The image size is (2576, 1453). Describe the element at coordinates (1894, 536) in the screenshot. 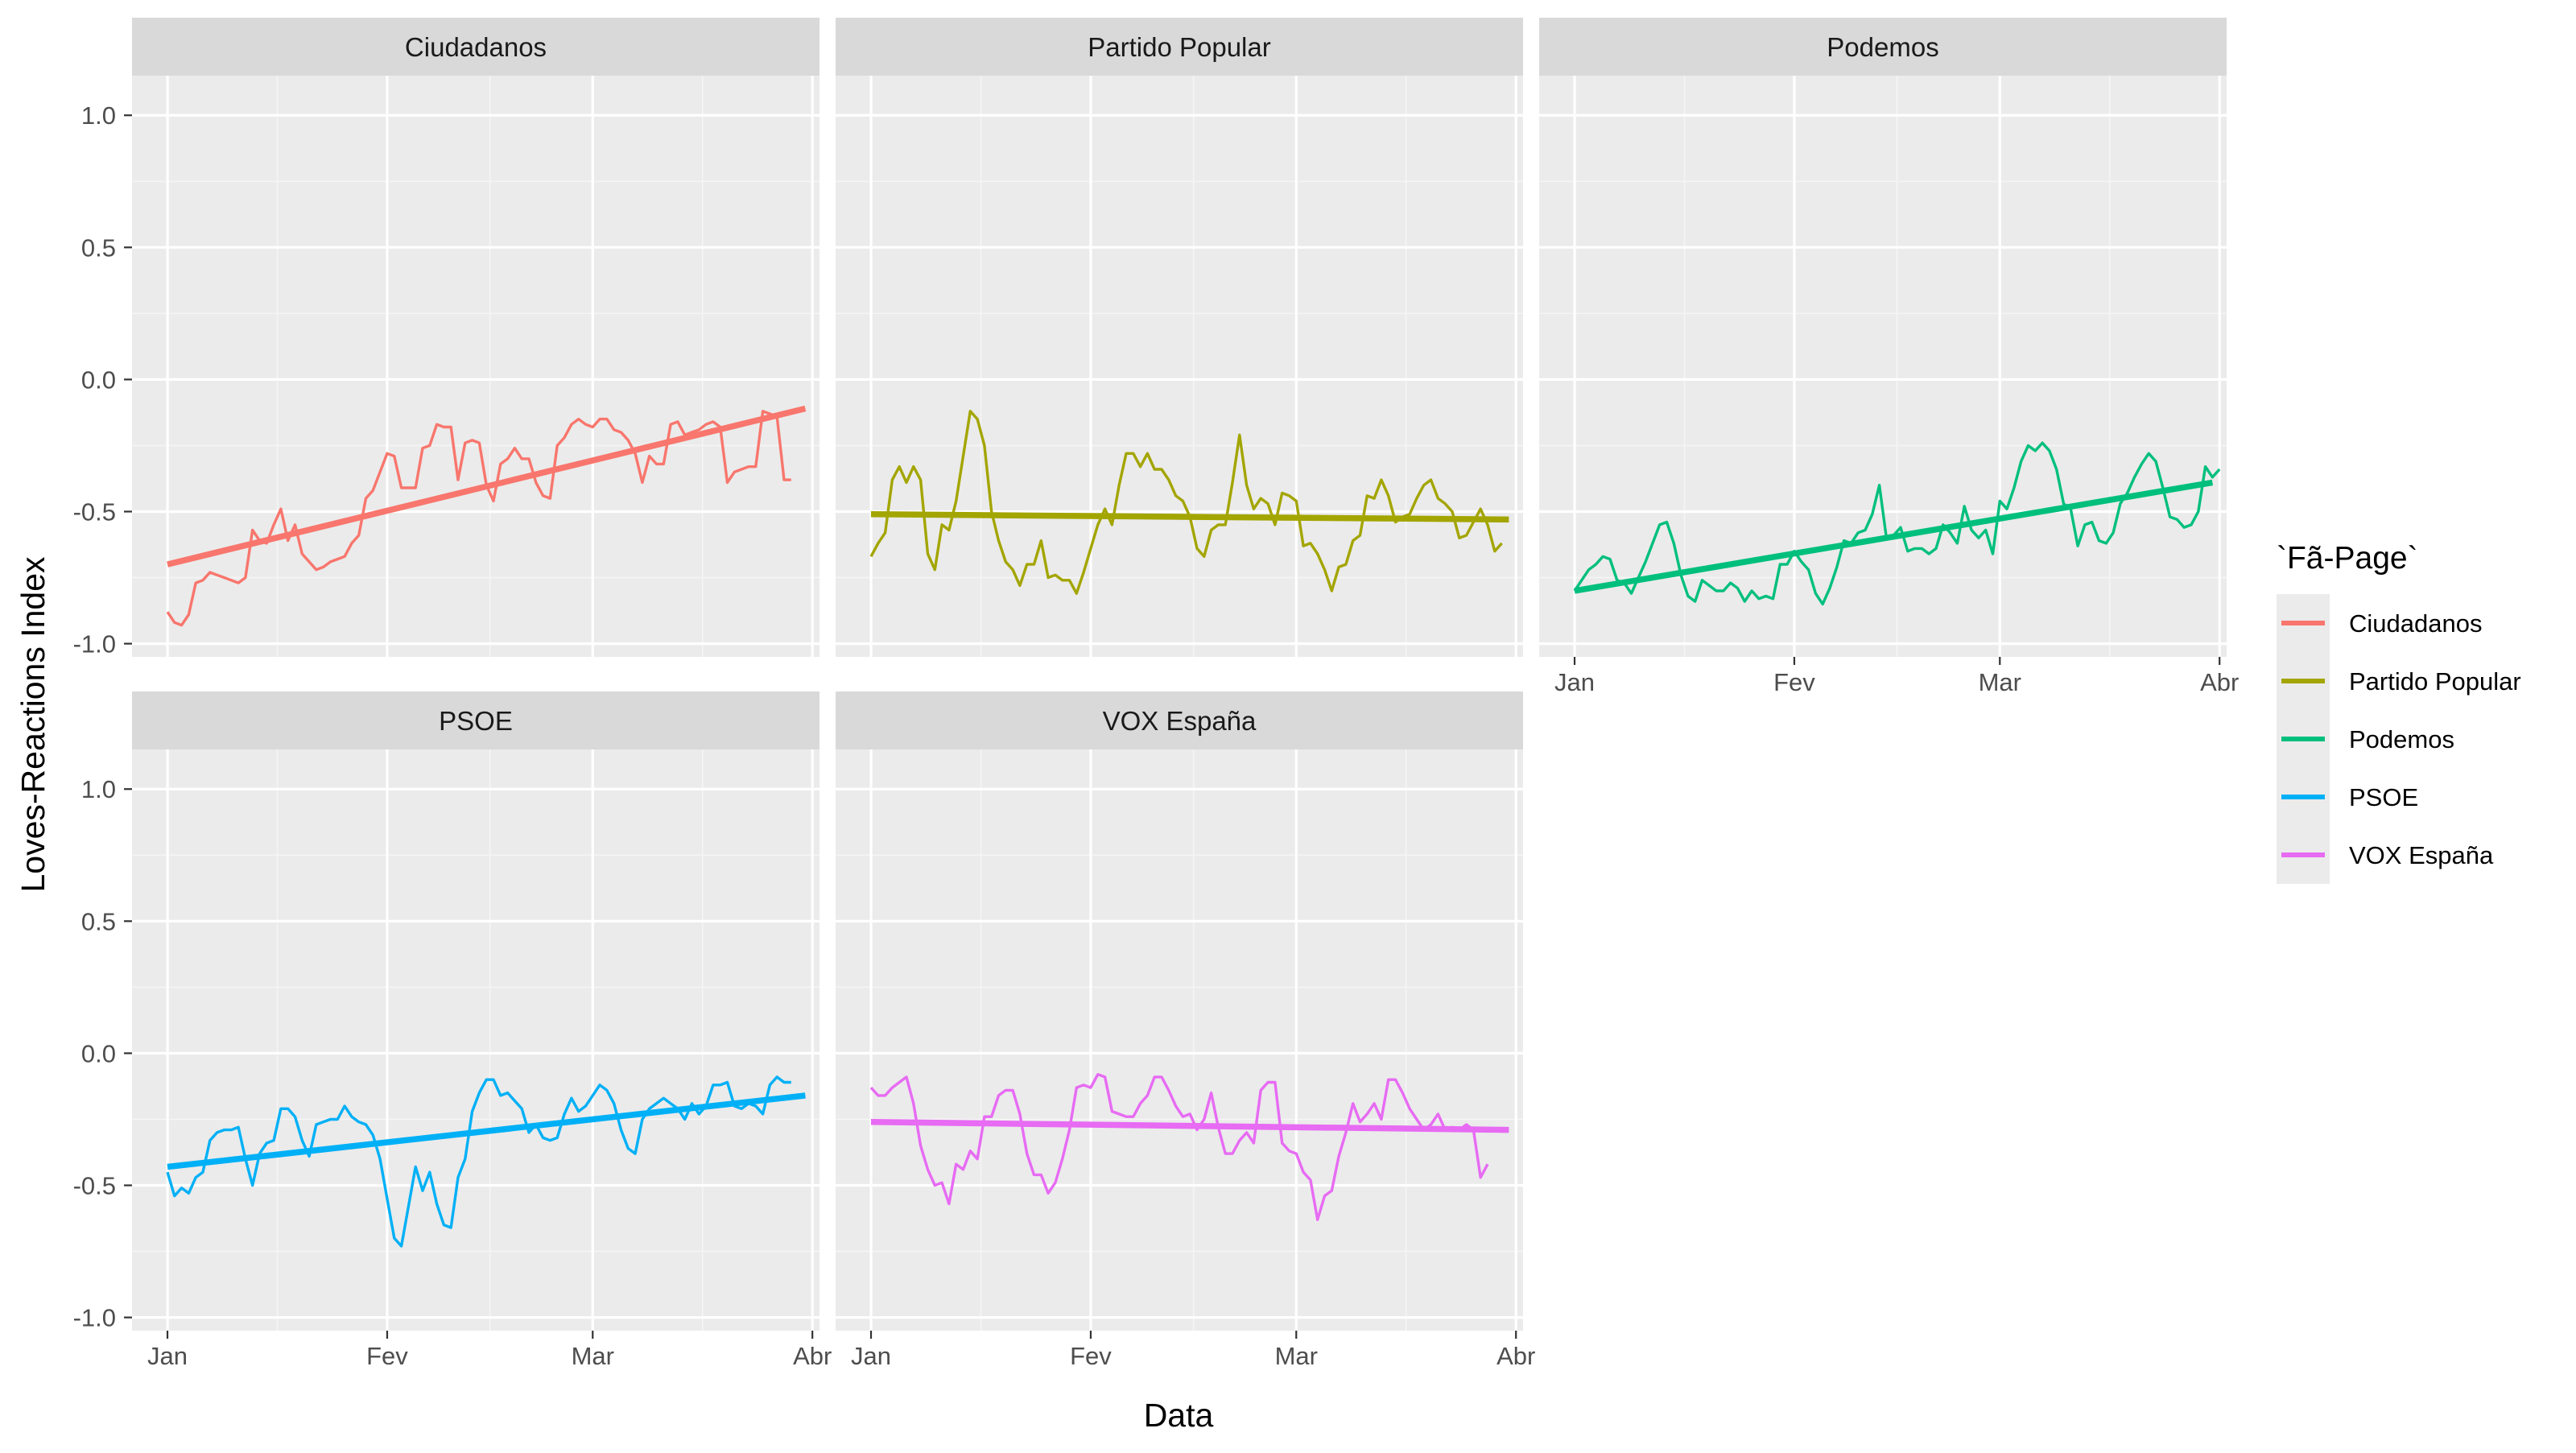

I see `trend-line-podemos` at that location.